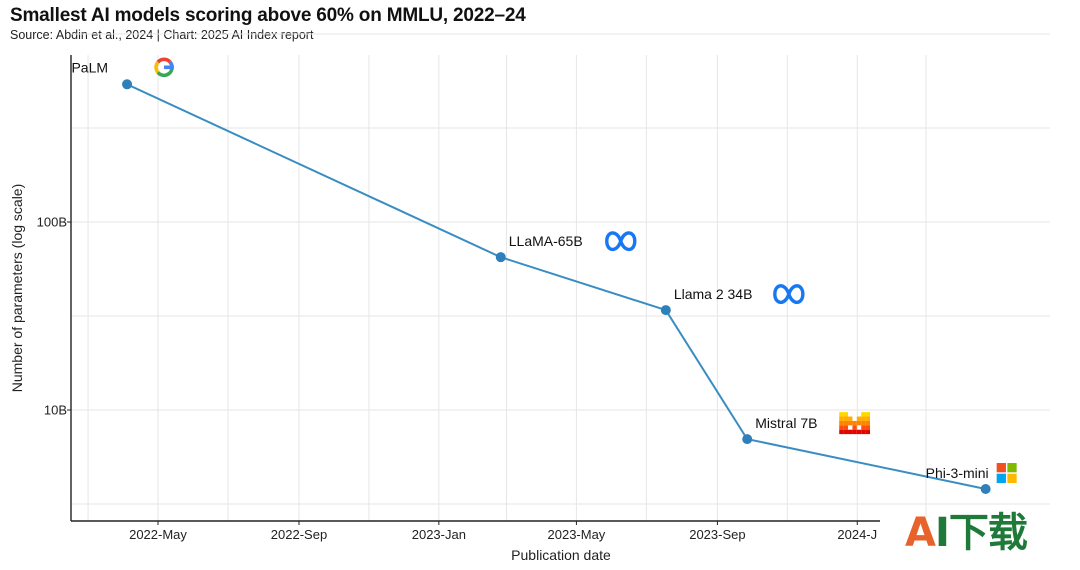 The height and width of the screenshot is (570, 1080). I want to click on x-tick-label: 2022-May, so click(158, 534).